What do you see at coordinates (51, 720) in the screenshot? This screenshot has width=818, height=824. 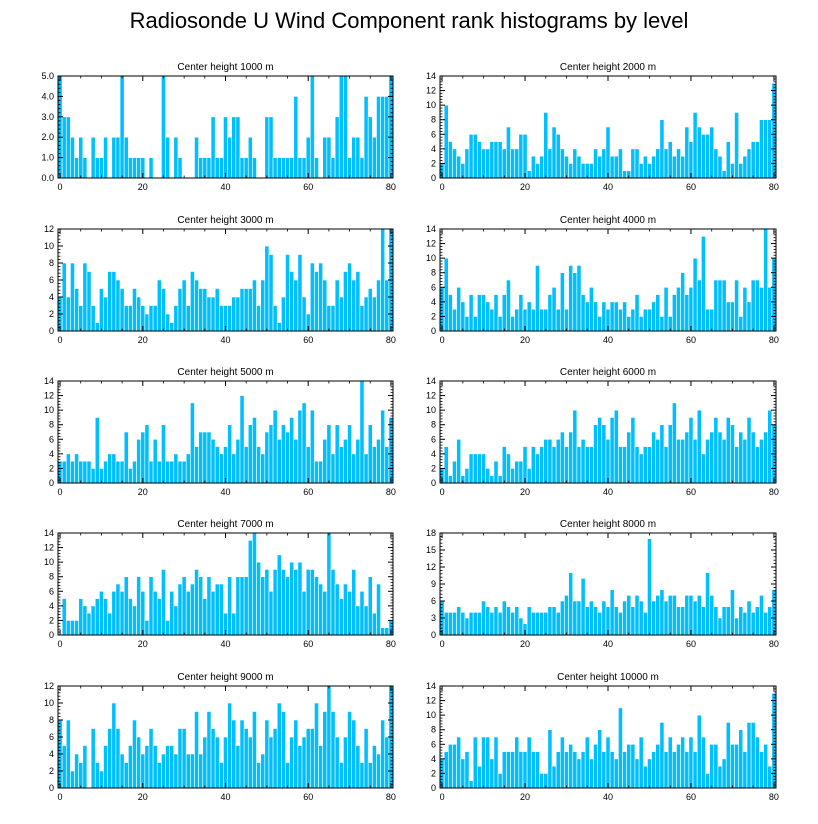 I see `y-tick-label: 8` at bounding box center [51, 720].